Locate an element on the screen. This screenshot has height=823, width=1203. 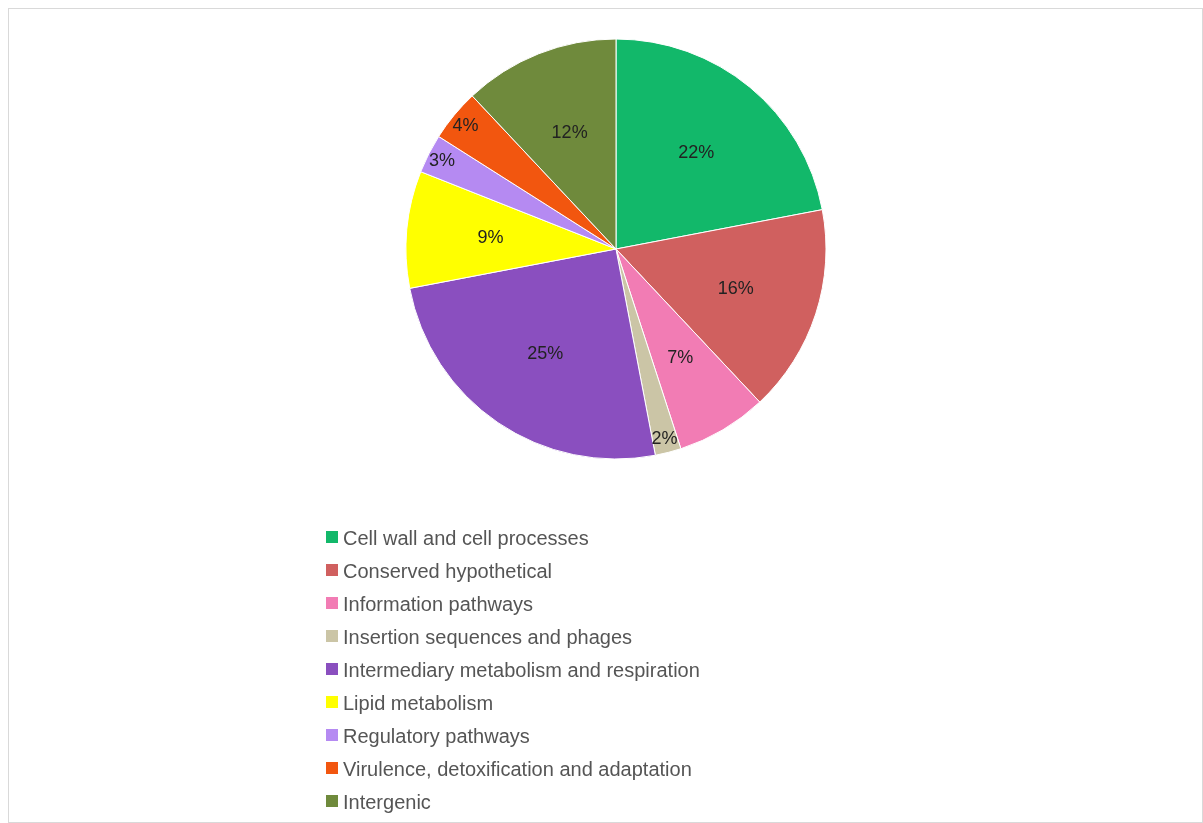
legend-label: Lipid metabolism is located at coordinates (418, 703).